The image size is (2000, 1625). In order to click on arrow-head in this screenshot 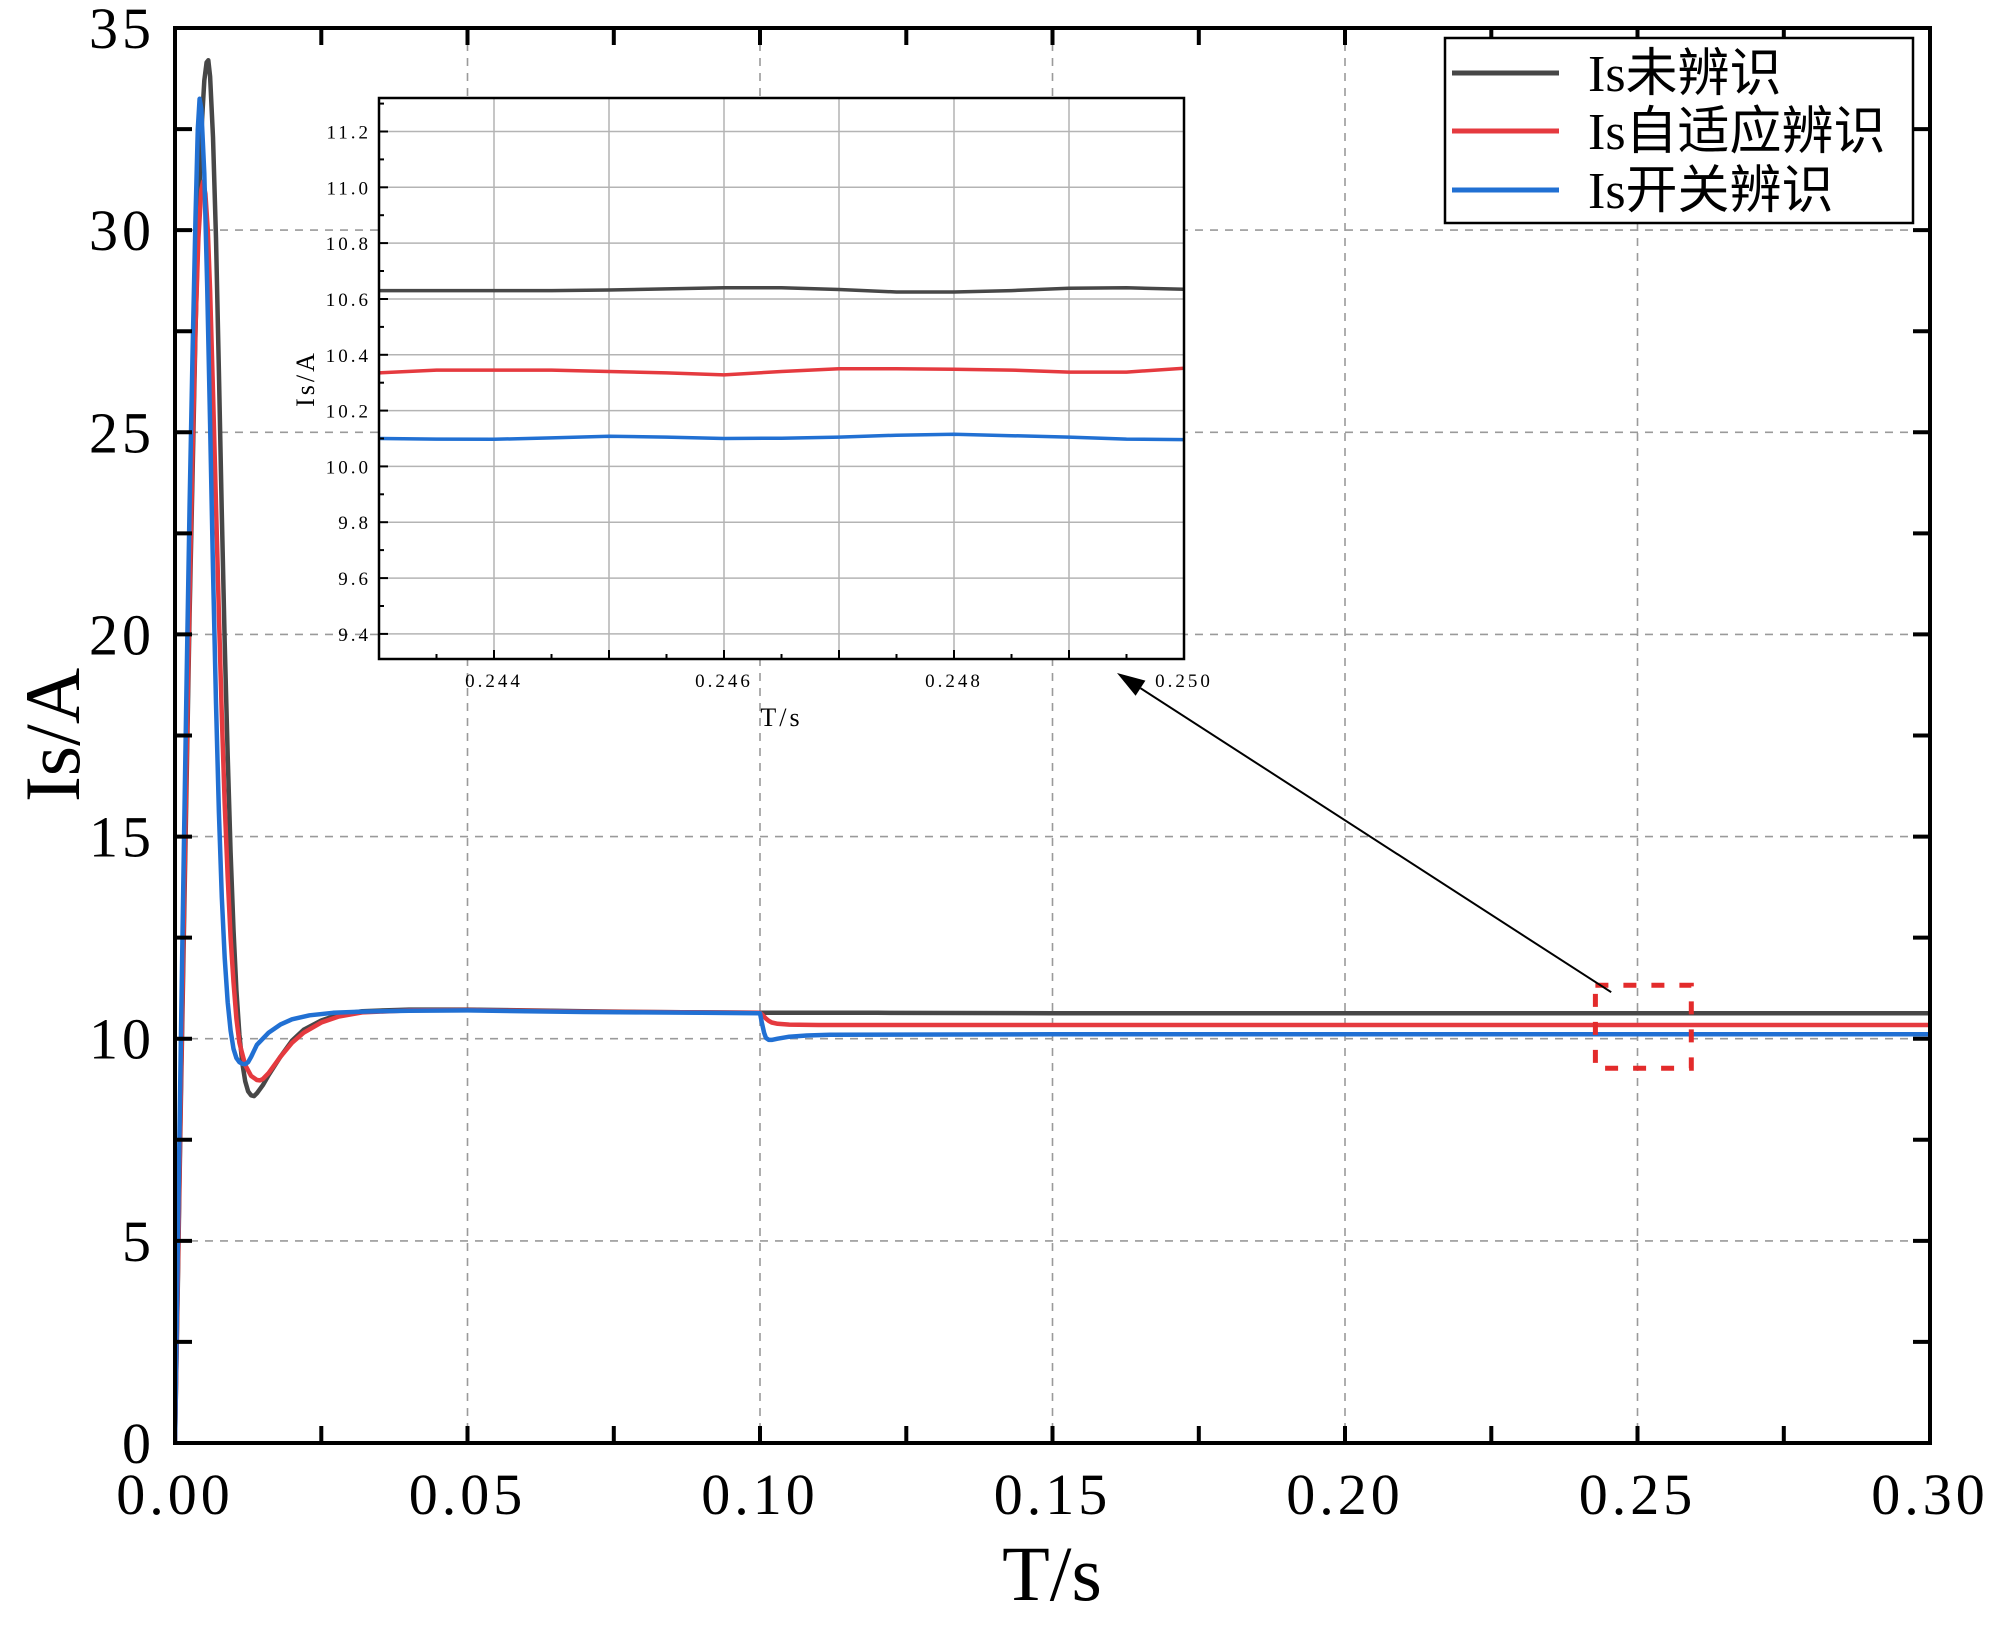, I will do `click(1131, 684)`.